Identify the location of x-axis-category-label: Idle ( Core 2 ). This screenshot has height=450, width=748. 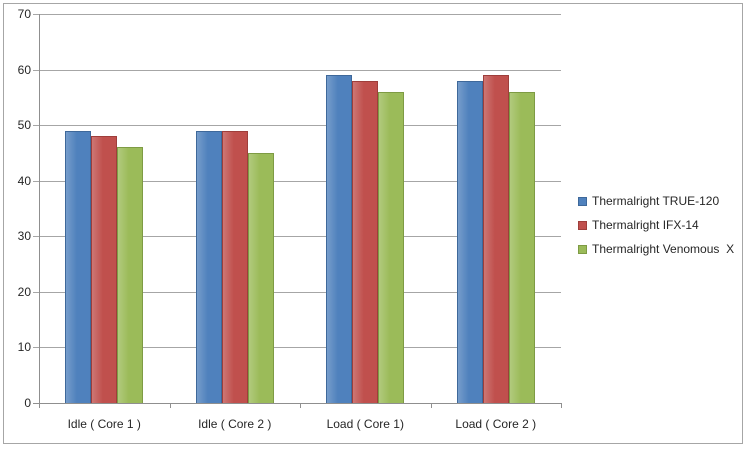
(235, 424).